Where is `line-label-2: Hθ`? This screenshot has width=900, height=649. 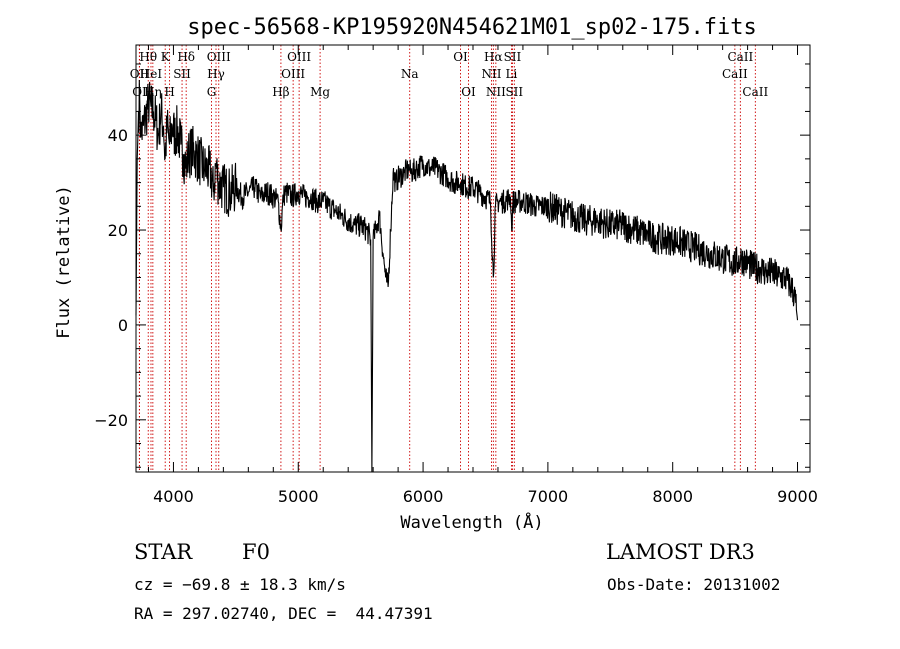 line-label-2: Hθ is located at coordinates (148, 57).